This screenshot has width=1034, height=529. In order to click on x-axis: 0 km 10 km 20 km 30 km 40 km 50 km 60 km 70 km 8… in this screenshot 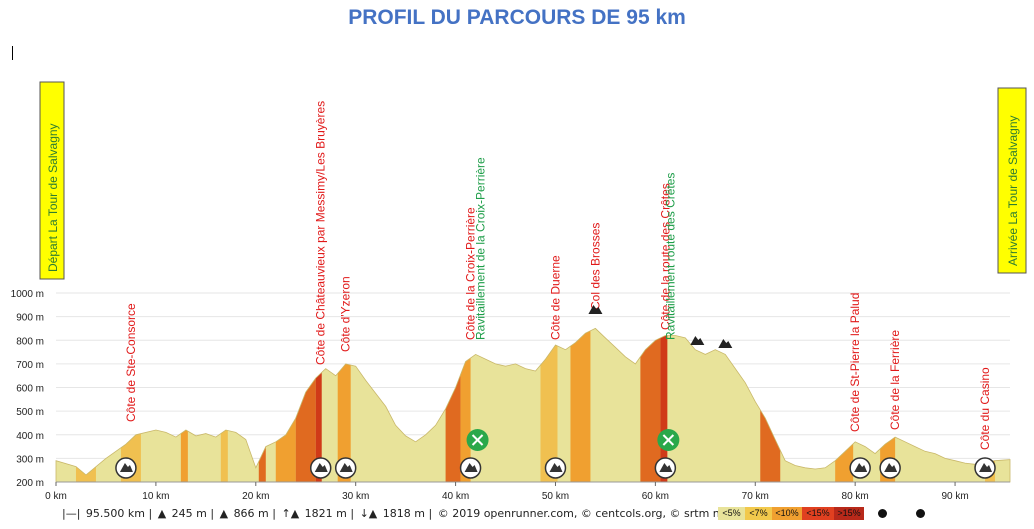, I will do `click(527, 491)`.